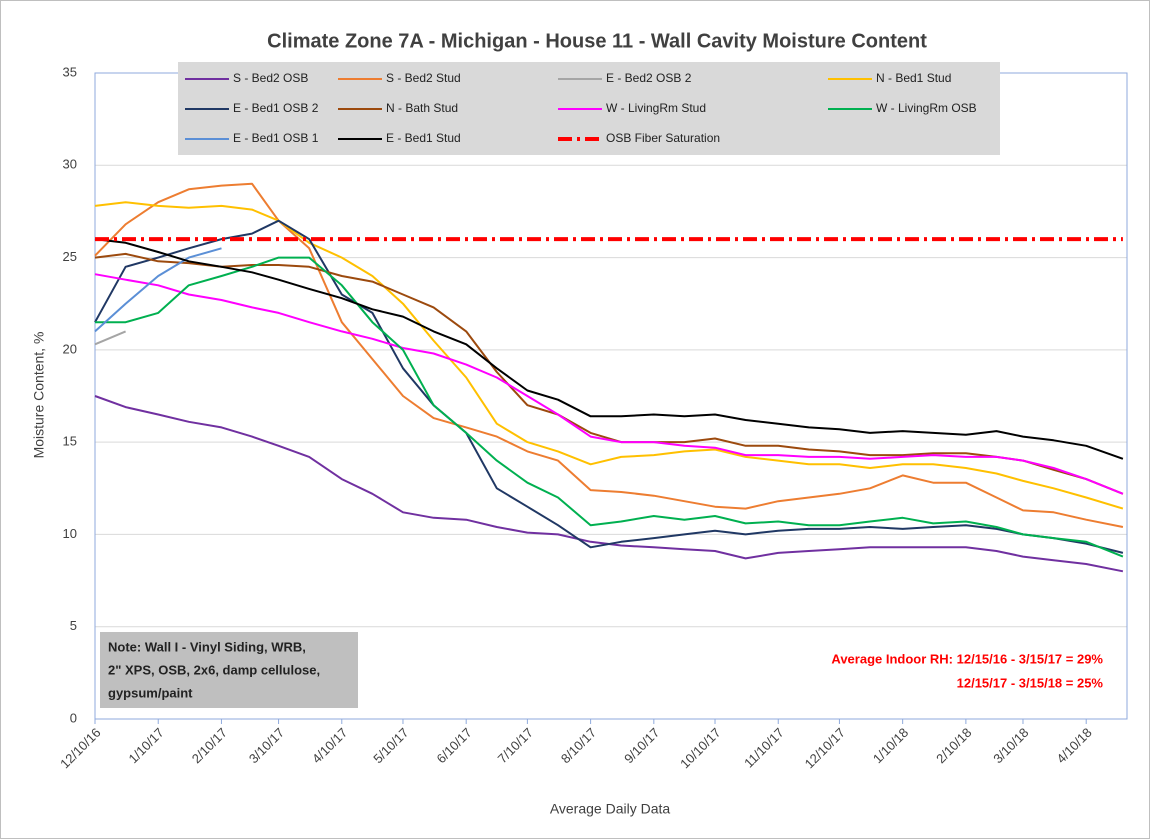 This screenshot has width=1150, height=839. I want to click on y-tick-label: 5, so click(73, 625).